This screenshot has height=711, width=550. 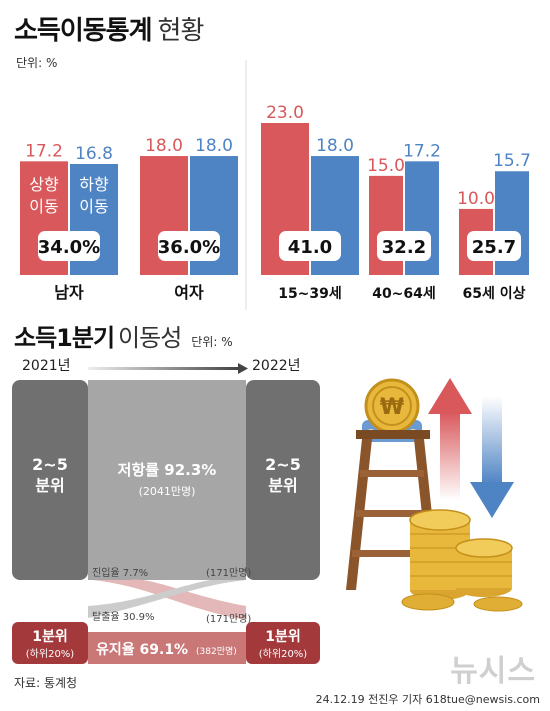 I want to click on left-box-label-1: 2~5, so click(x=50, y=464).